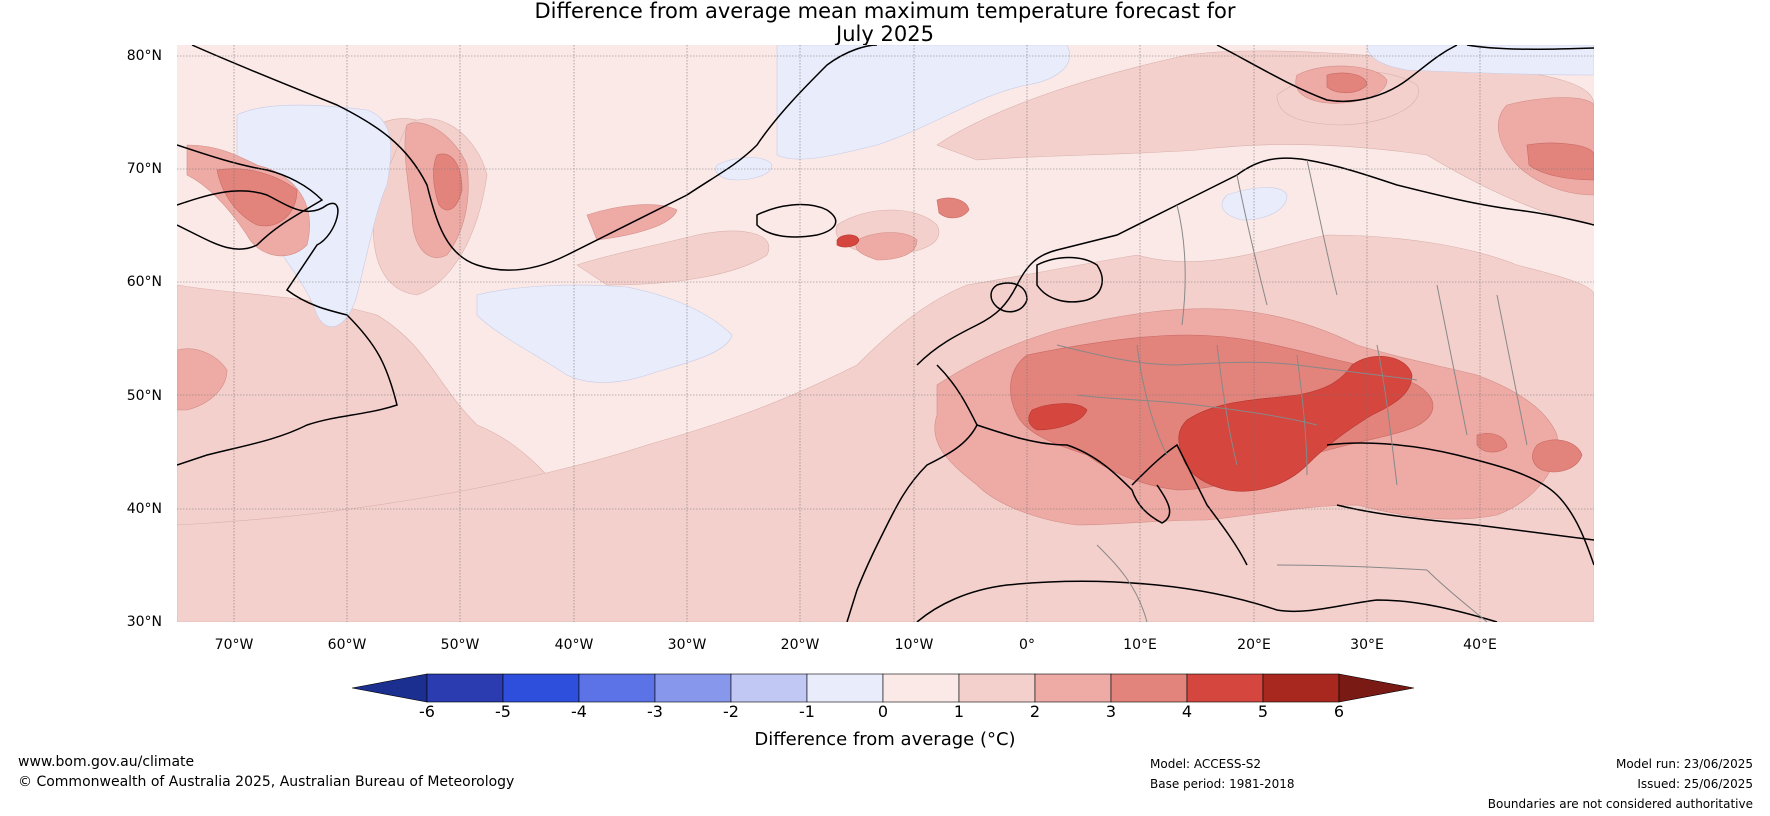 The width and height of the screenshot is (1770, 816). I want to click on colorbar-tick-label: -5, so click(503, 711).